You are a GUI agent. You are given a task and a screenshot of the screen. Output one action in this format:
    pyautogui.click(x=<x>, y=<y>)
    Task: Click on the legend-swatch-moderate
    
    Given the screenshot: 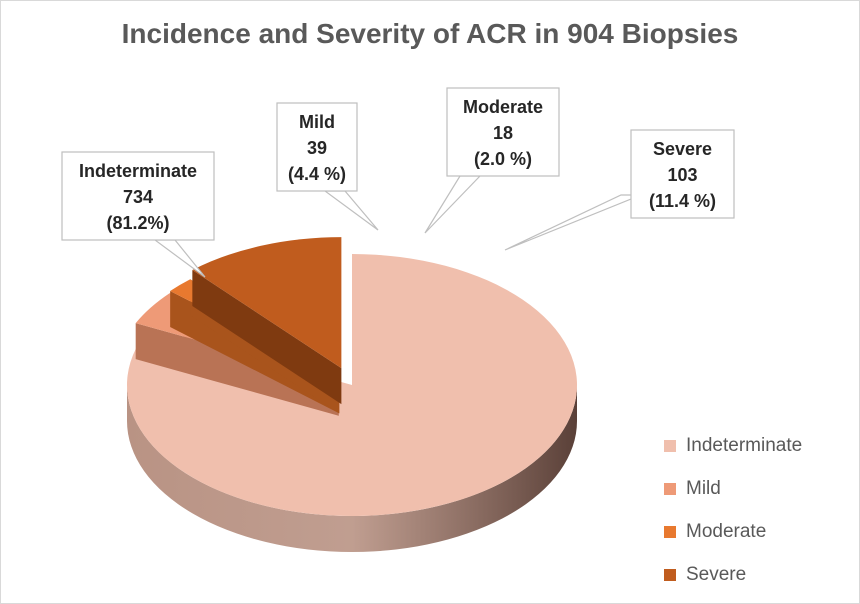 What is the action you would take?
    pyautogui.click(x=670, y=531)
    